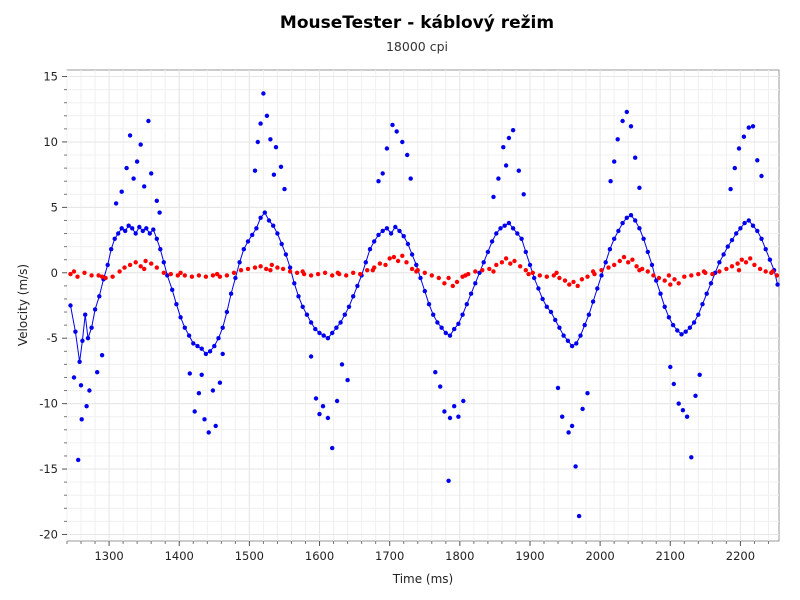 Image resolution: width=800 pixels, height=600 pixels. What do you see at coordinates (529, 556) in the screenshot?
I see `x-tick-label: 1900` at bounding box center [529, 556].